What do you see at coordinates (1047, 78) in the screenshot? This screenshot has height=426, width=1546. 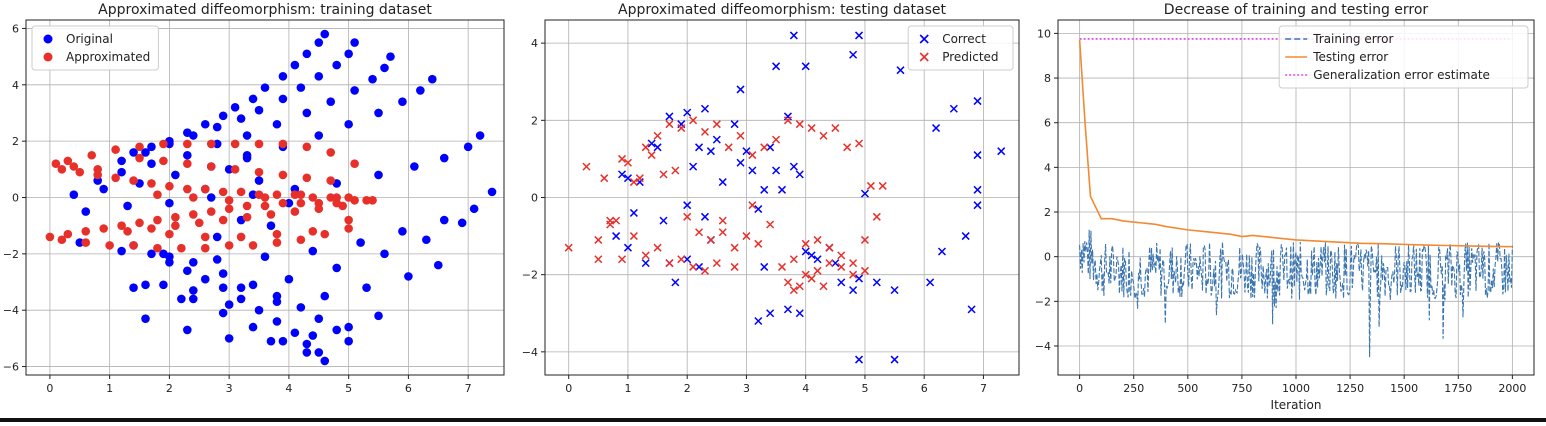 I see `y-tick-label: 8` at bounding box center [1047, 78].